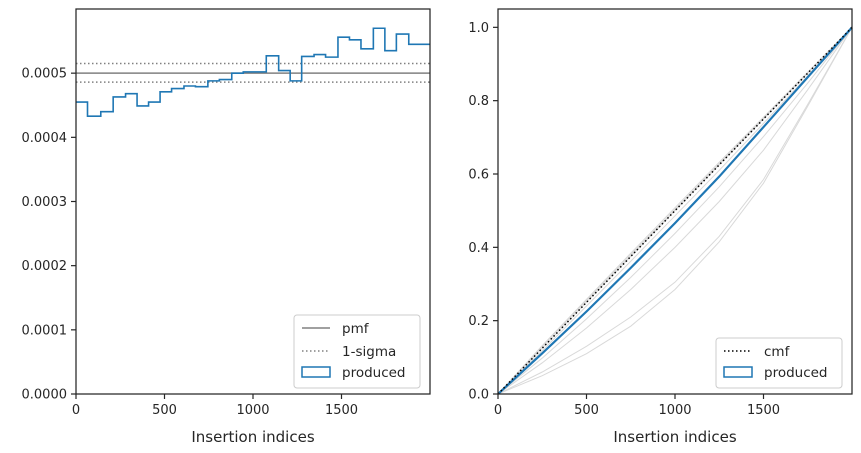 Image resolution: width=861 pixels, height=453 pixels. What do you see at coordinates (738, 372) in the screenshot?
I see `legend-produced-swatch-right` at bounding box center [738, 372].